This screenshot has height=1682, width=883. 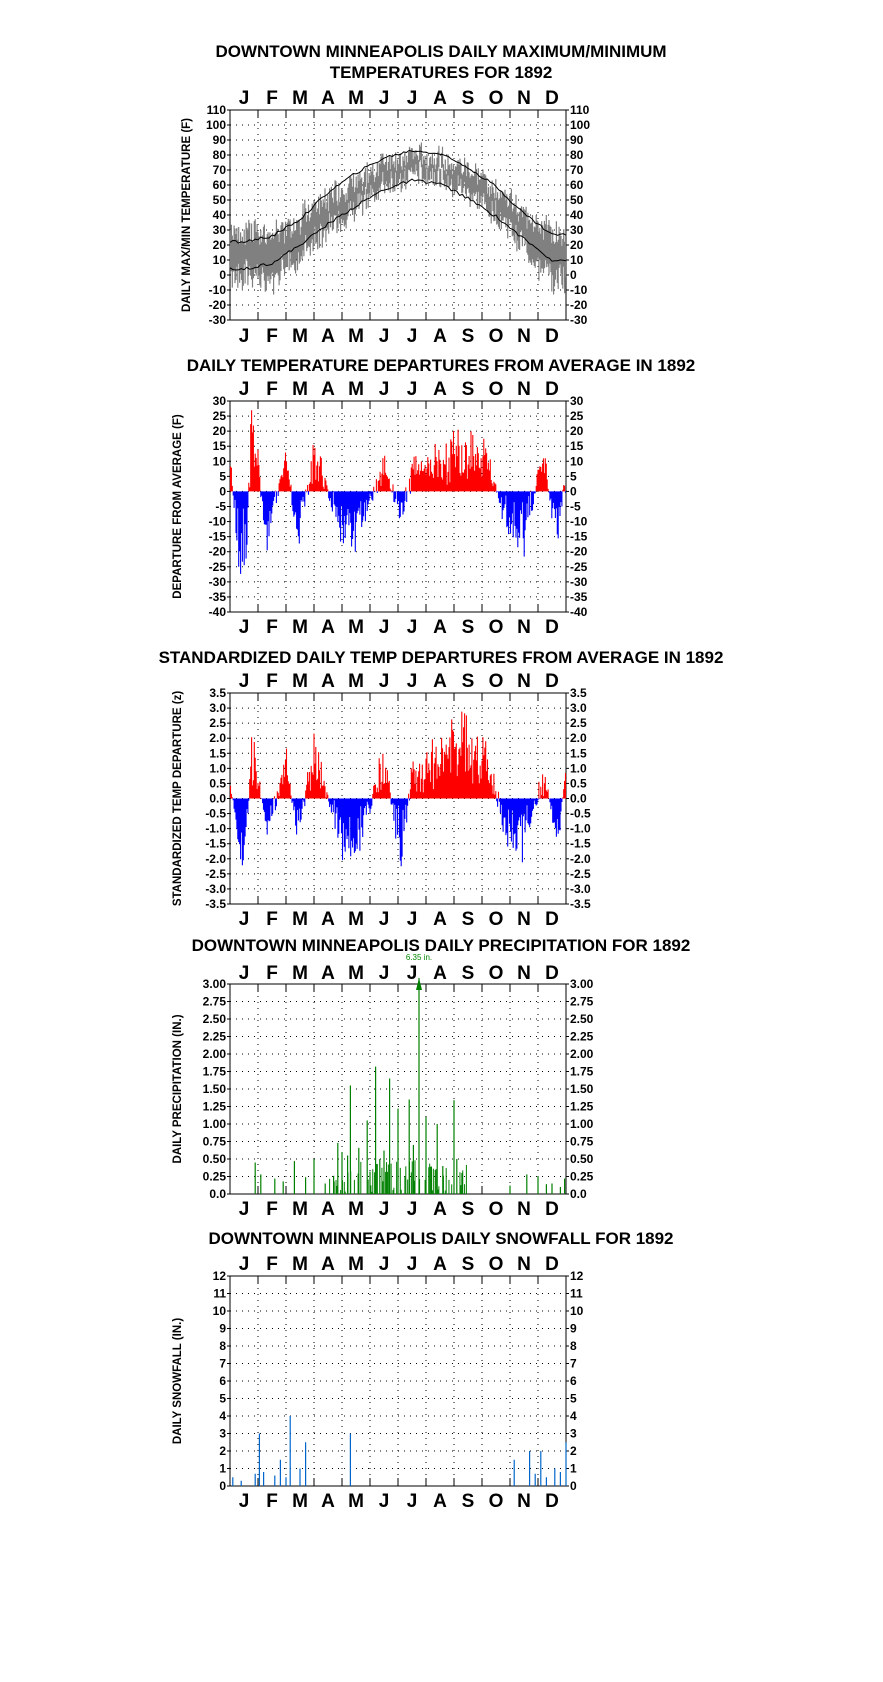 What do you see at coordinates (220, 1311) in the screenshot?
I see `y-tick-label-left: 10` at bounding box center [220, 1311].